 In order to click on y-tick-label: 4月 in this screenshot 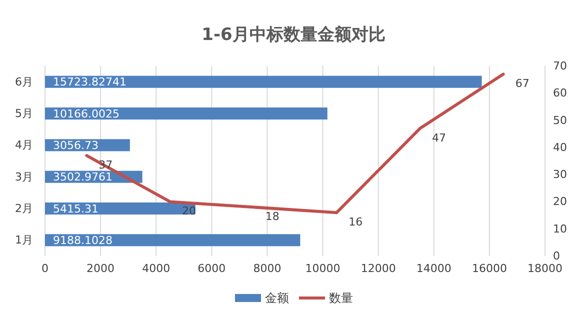, I will do `click(24, 145)`.